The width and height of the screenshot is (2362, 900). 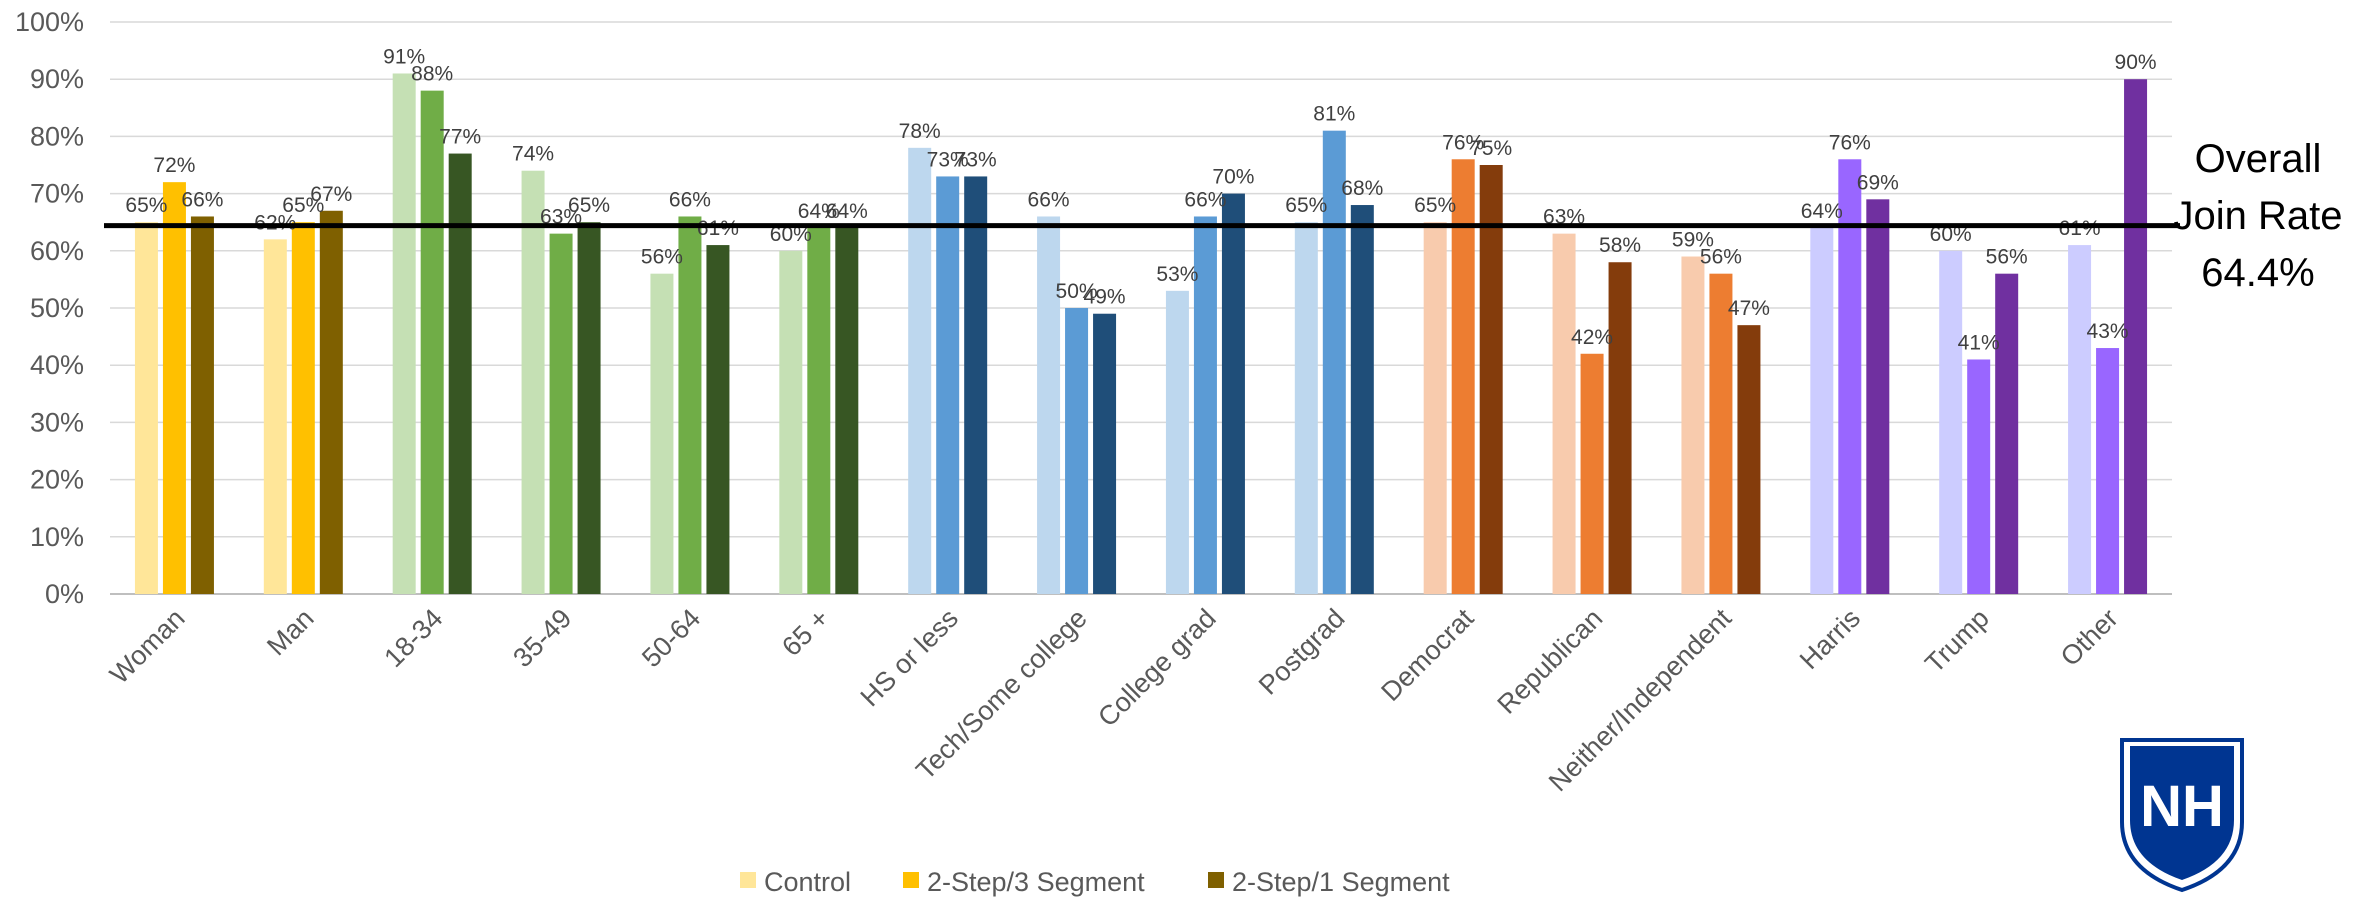 I want to click on x-tick-label: Republican, so click(x=1550, y=661).